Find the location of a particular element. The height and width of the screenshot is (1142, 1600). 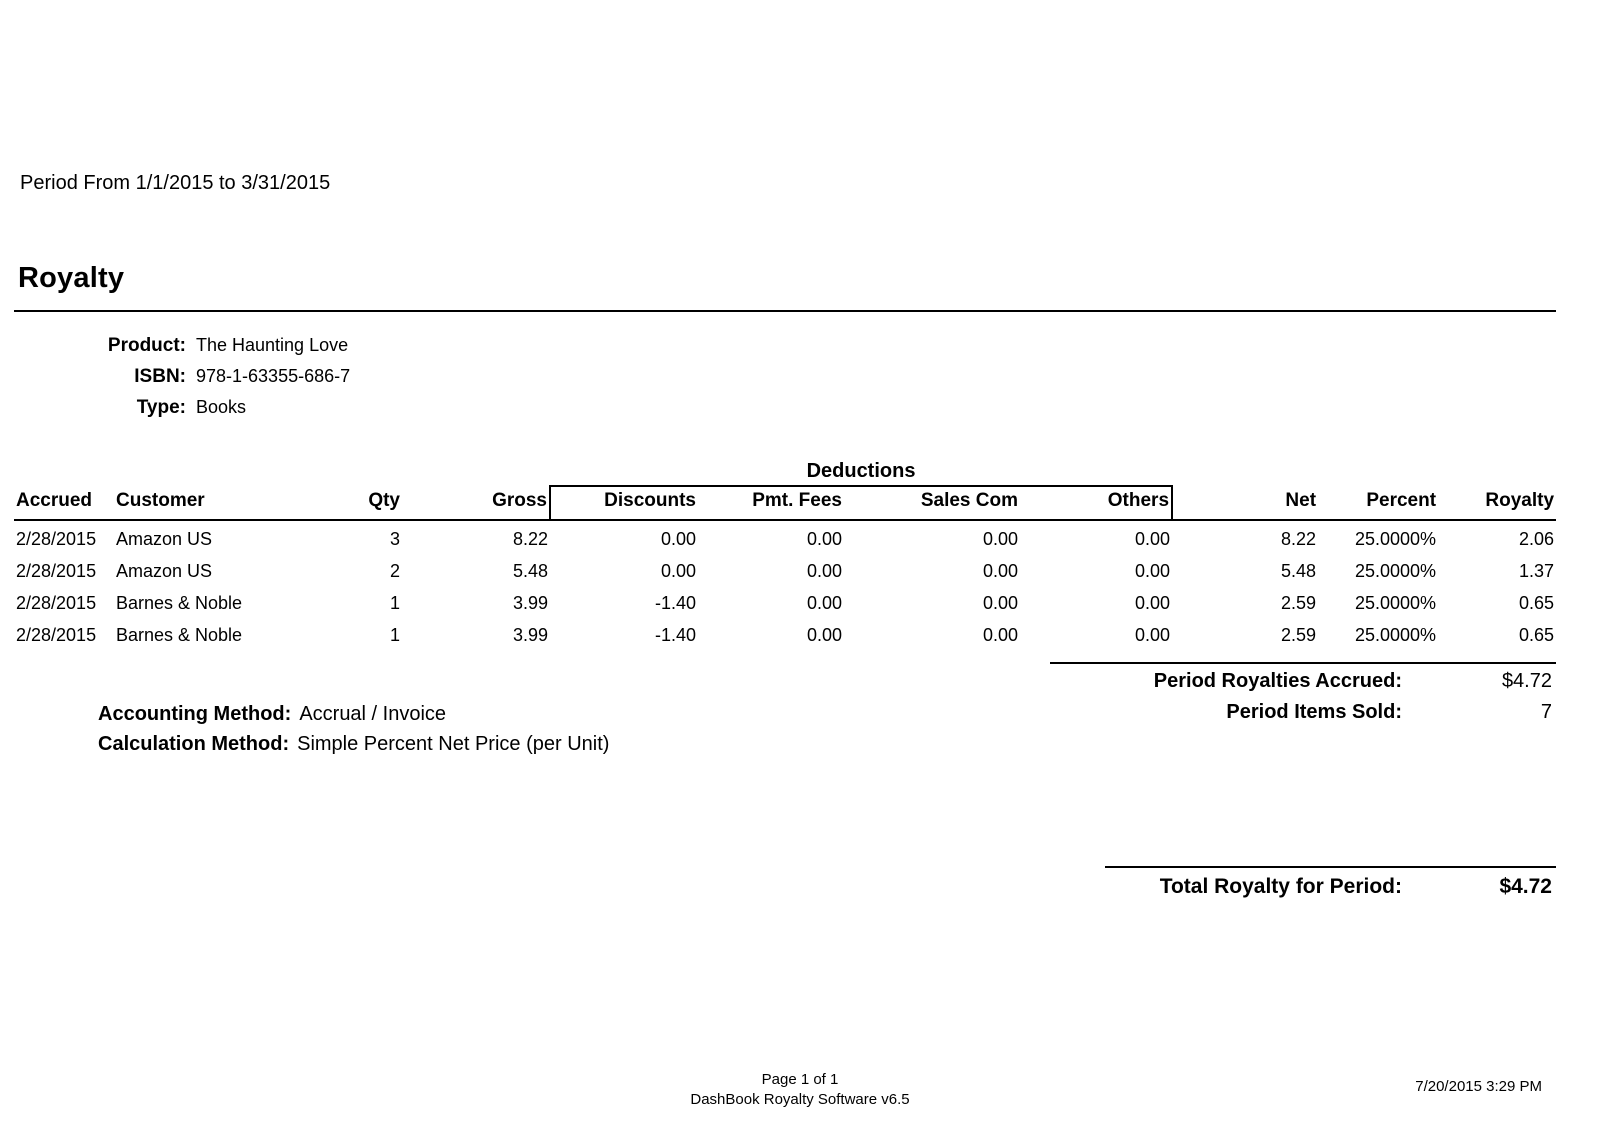

footer-page-text: Page 1 of 1 is located at coordinates (800, 1079).